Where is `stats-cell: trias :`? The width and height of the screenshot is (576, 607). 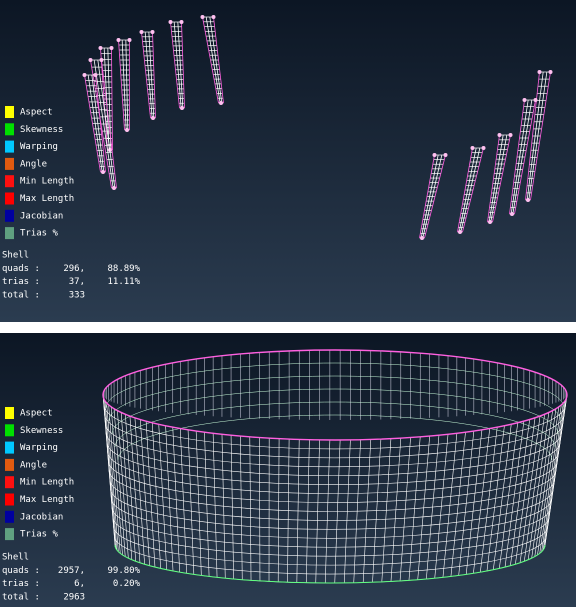
stats-cell: trias : is located at coordinates (21, 584).